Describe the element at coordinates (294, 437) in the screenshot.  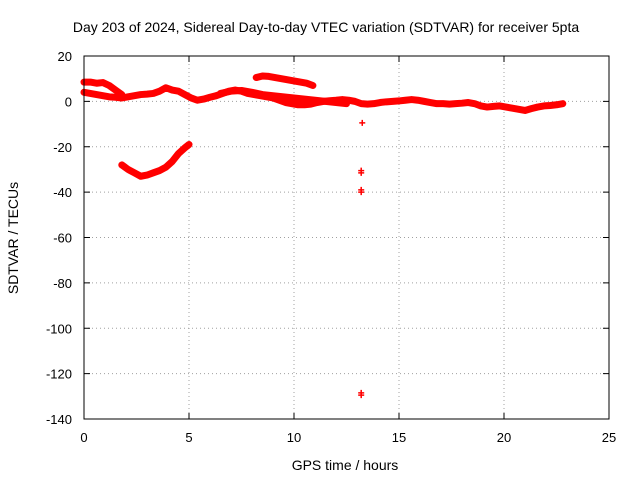
I see `x-tick-label: 10` at that location.